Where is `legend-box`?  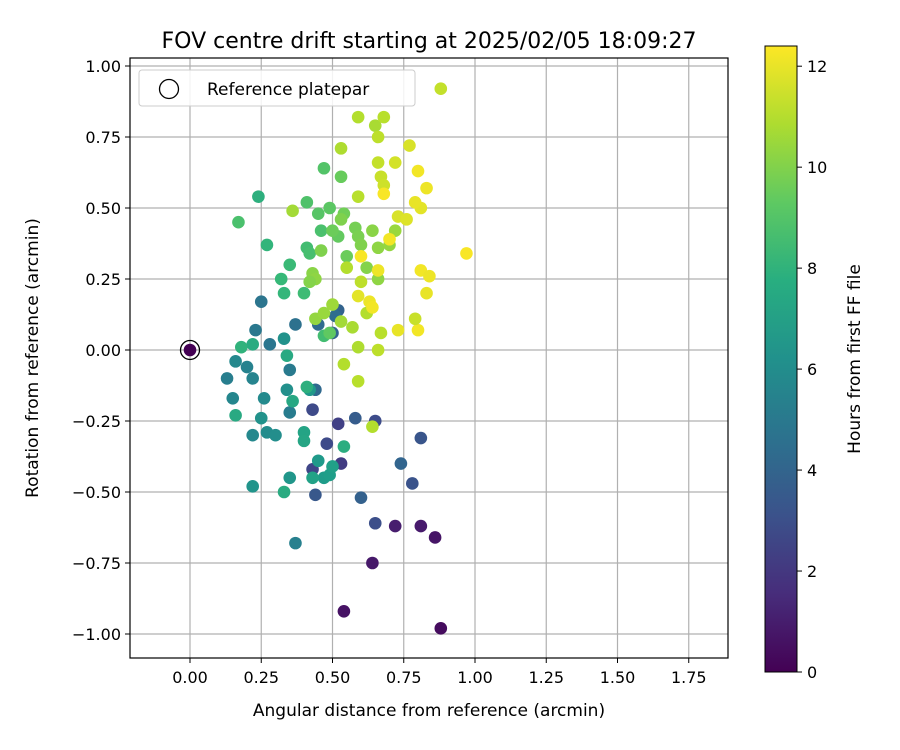 legend-box is located at coordinates (277, 88).